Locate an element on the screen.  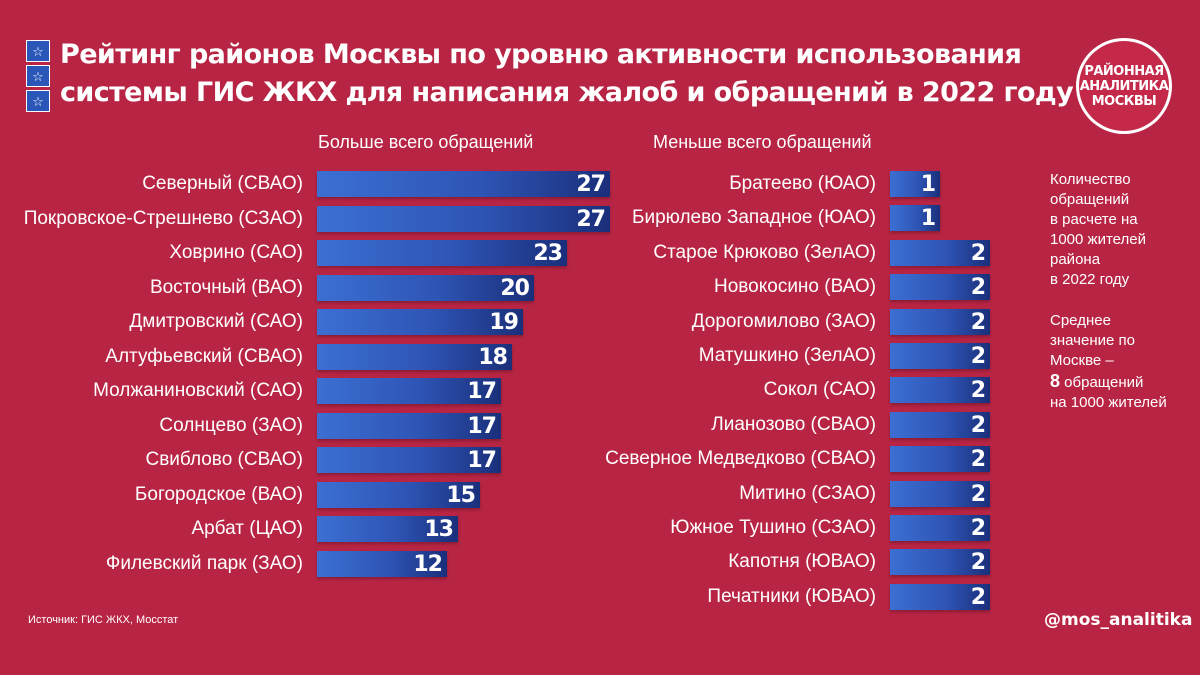
category-label: Восточный (ВАО) is located at coordinates (226, 287).